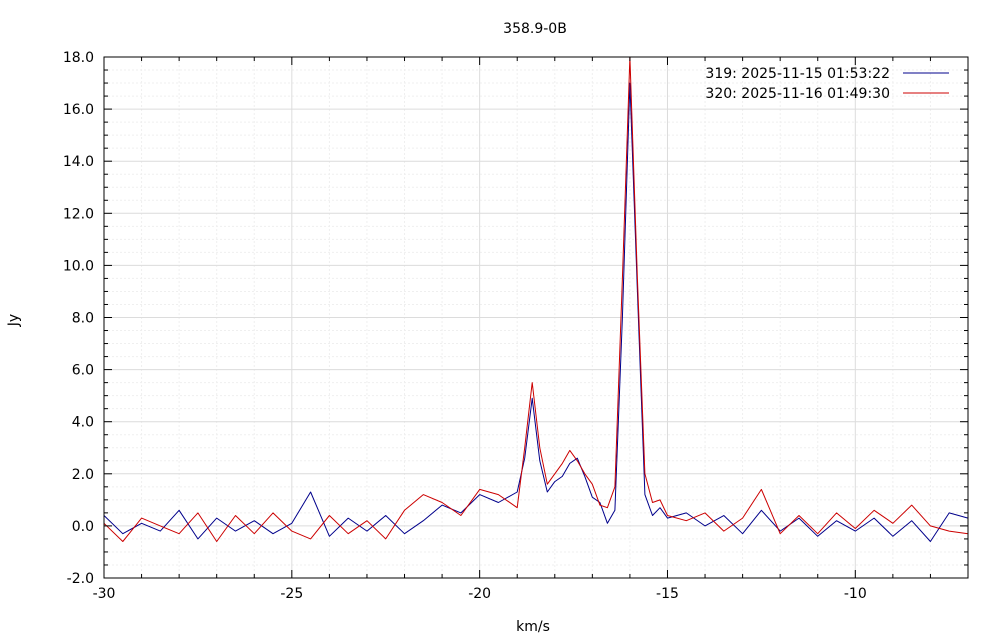 The image size is (1000, 640). I want to click on x-axis-label: km/s, so click(533, 627).